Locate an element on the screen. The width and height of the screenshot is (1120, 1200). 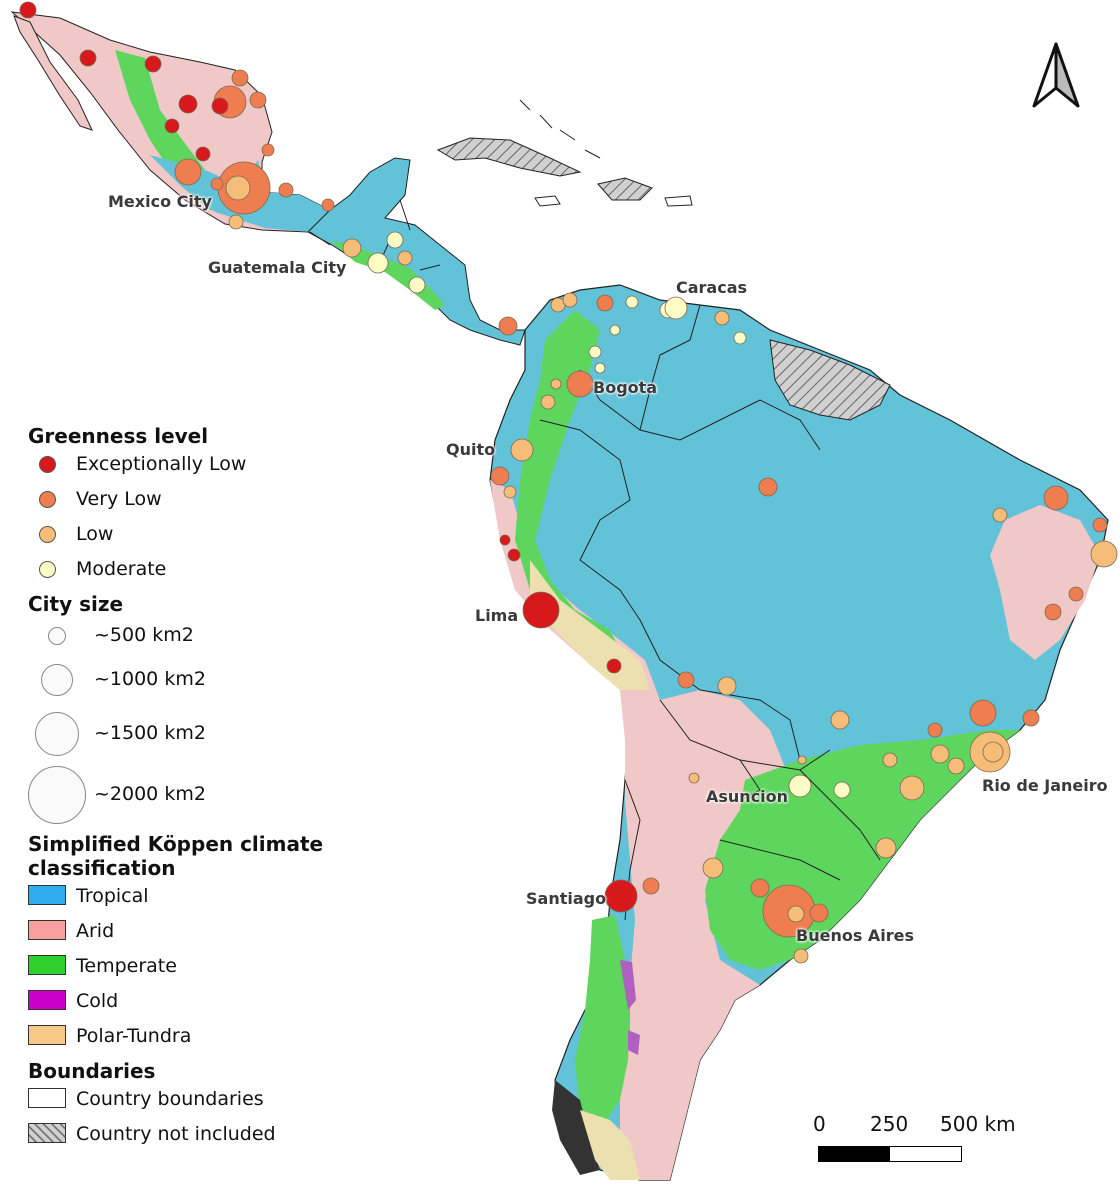
climate-legend-label: Tropical is located at coordinates (112, 896).